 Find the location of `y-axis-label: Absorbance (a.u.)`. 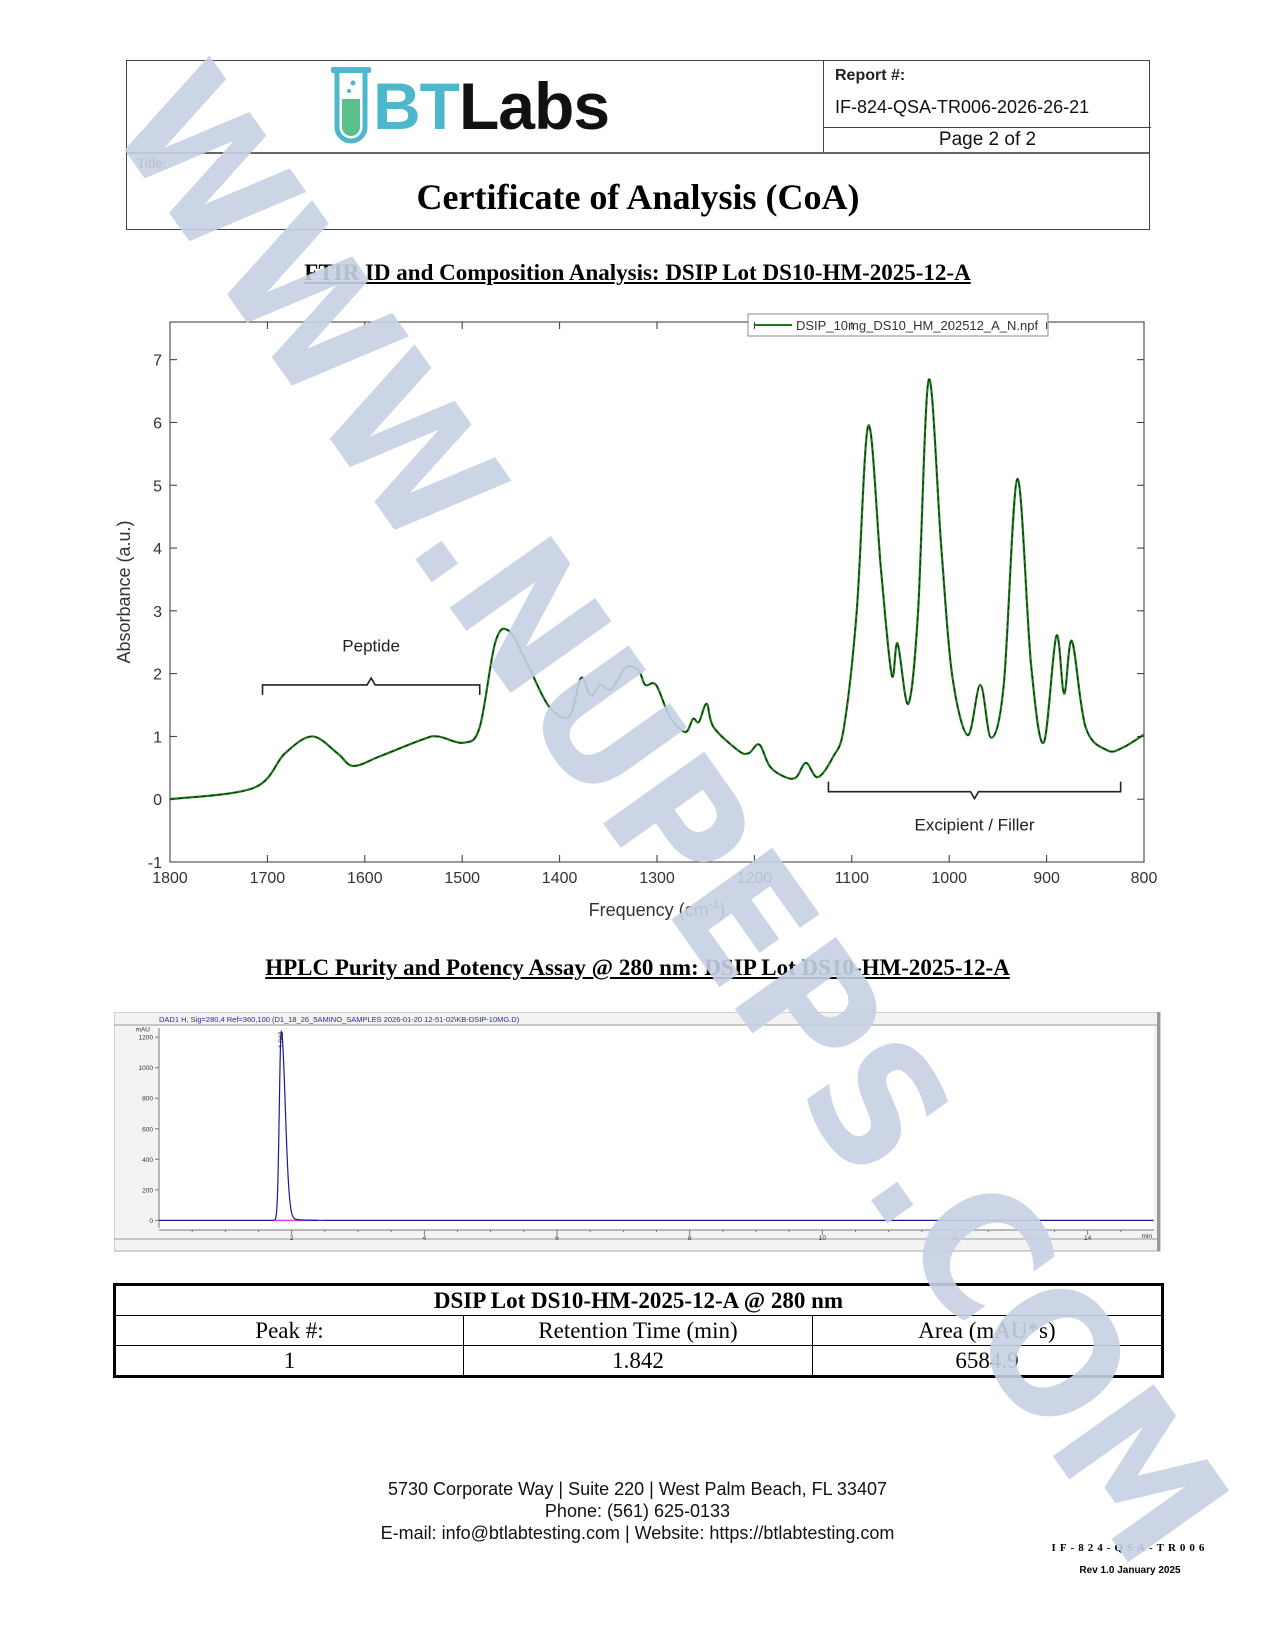

y-axis-label: Absorbance (a.u.) is located at coordinates (124, 591).